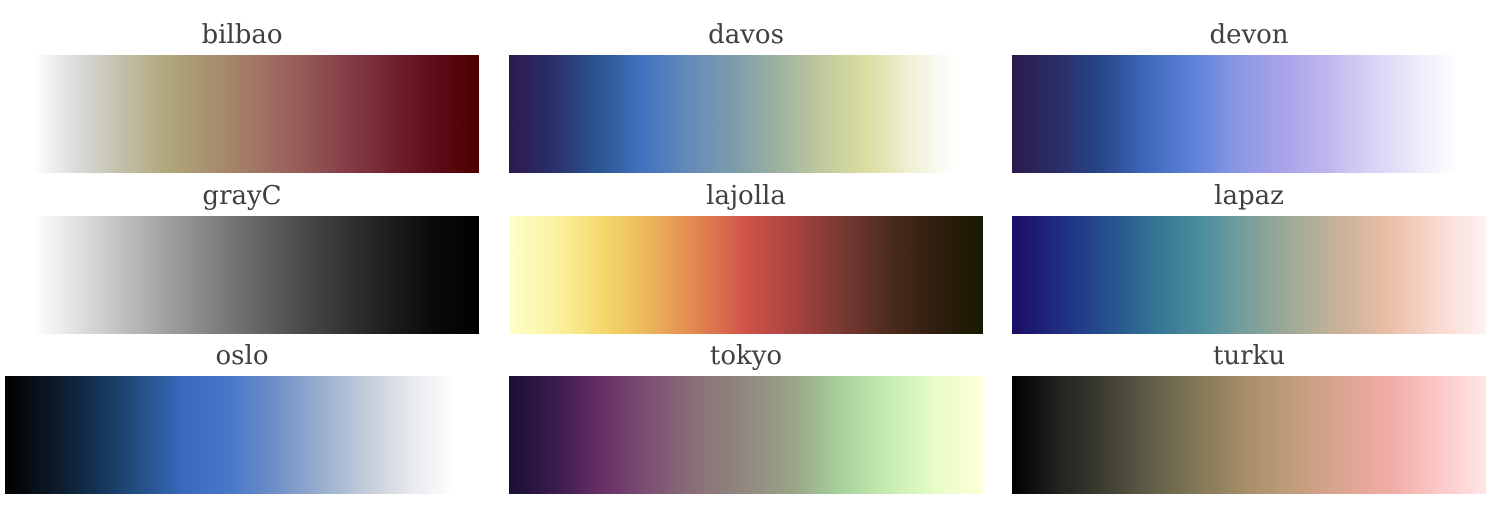 This screenshot has width=1511, height=516. I want to click on colormap-title: lapaz, so click(1249, 196).